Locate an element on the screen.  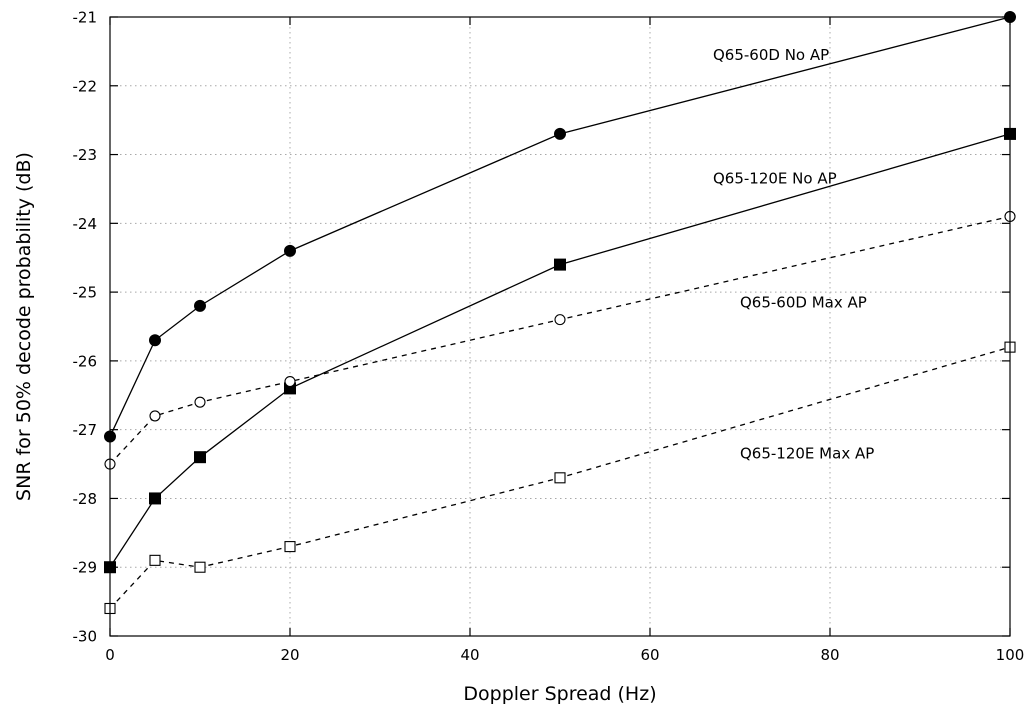
series-label: Q65-60D No AP is located at coordinates (771, 55).